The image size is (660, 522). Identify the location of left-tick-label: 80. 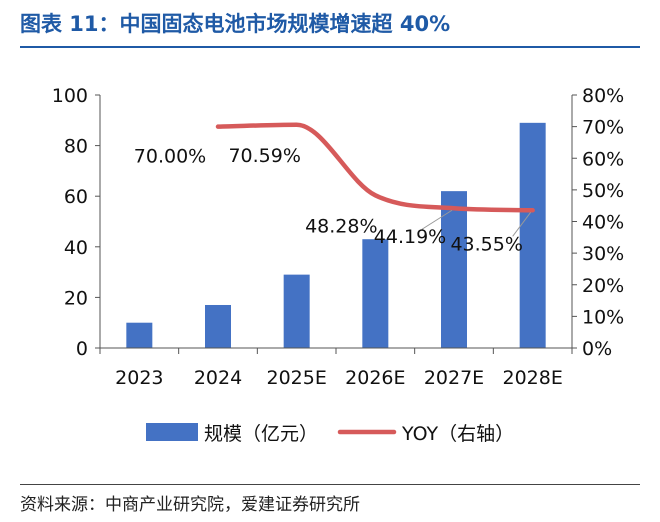
(76, 147).